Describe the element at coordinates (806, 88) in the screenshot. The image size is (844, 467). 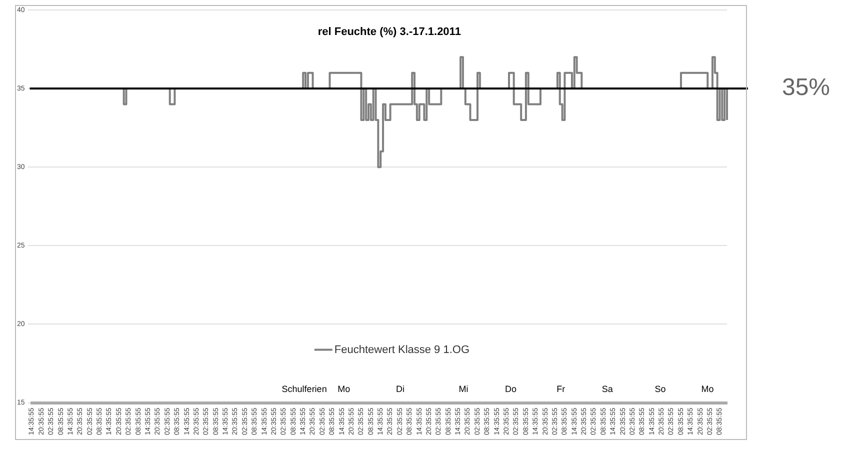
I see `ref-line-label: 35%` at that location.